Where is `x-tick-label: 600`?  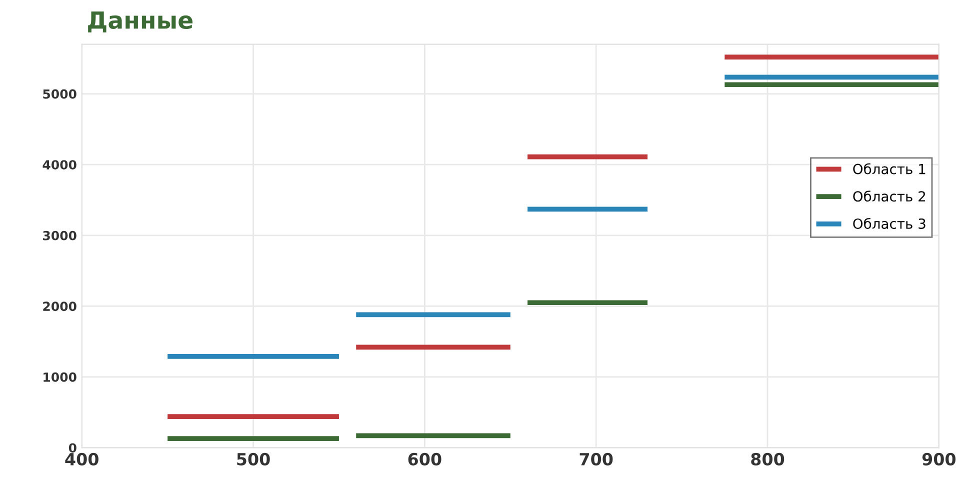 x-tick-label: 600 is located at coordinates (425, 459).